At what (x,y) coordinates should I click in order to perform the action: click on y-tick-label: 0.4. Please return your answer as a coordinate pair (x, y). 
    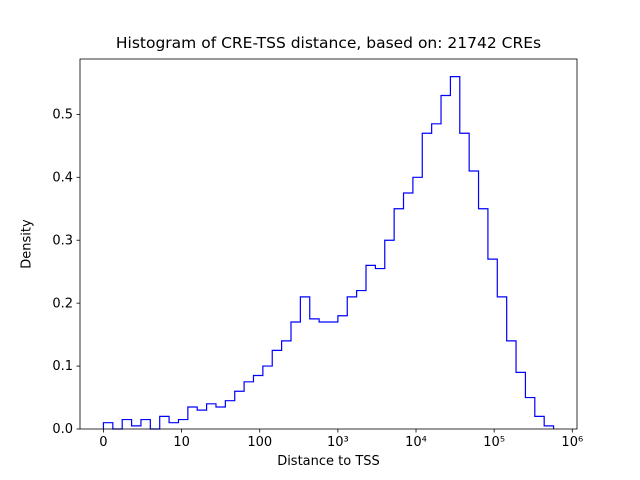
    Looking at the image, I should click on (62, 177).